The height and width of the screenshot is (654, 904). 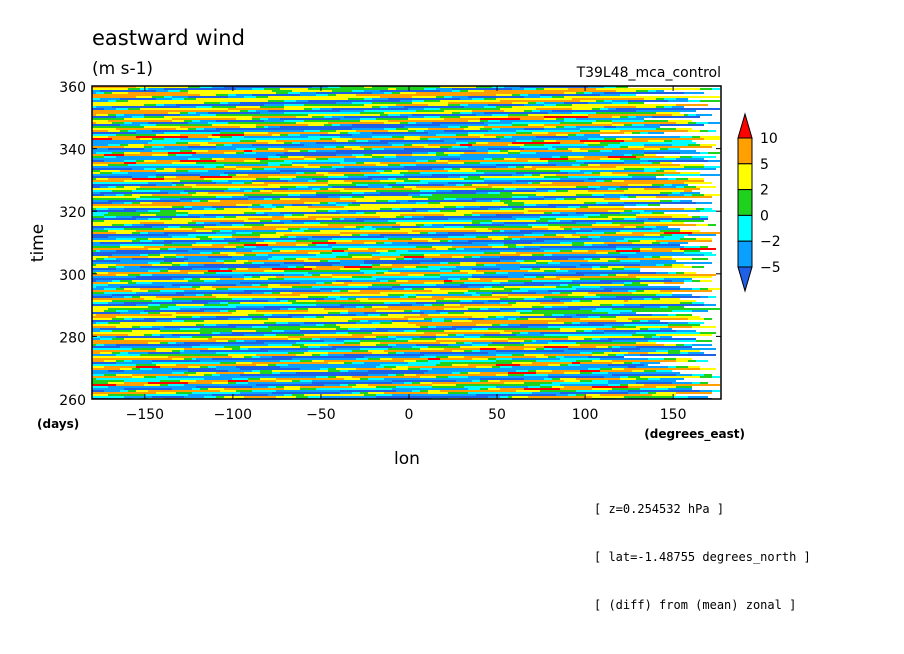 I want to click on colorbar-label: −5, so click(x=770, y=268).